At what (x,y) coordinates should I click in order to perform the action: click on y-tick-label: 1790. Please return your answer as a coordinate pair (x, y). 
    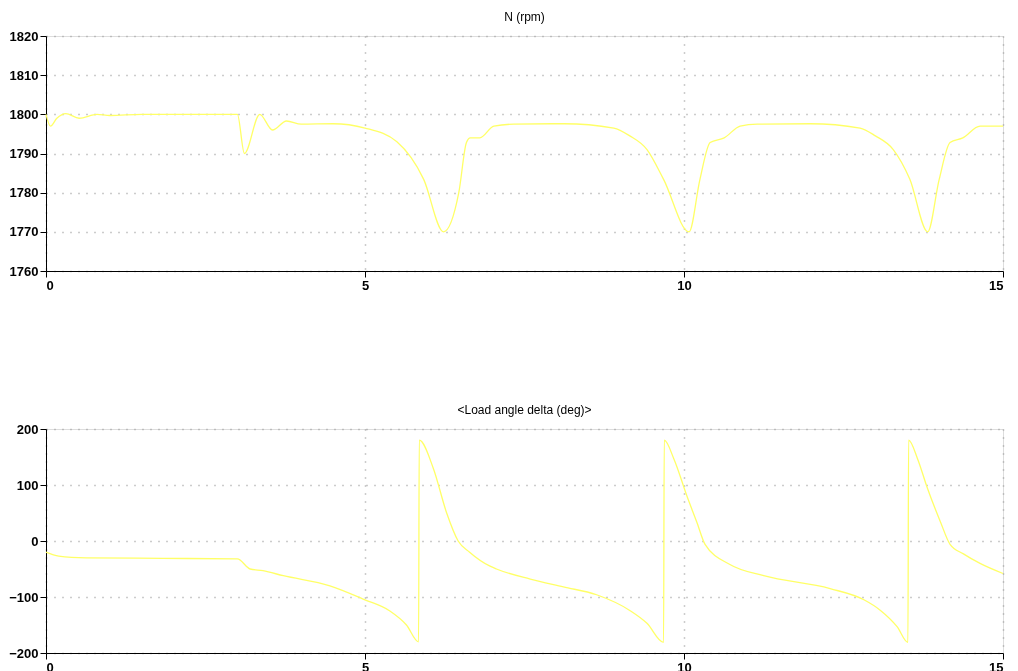
    Looking at the image, I should click on (24, 153).